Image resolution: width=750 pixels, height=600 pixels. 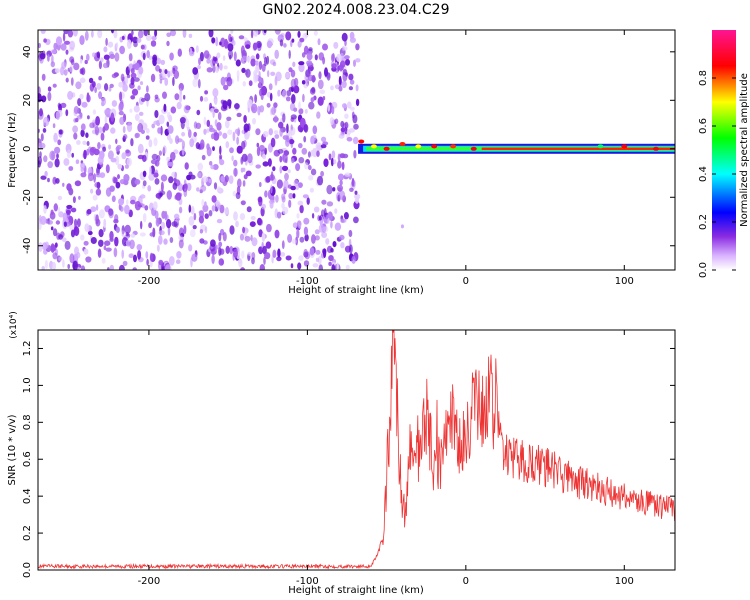 I want to click on signal-blob, so click(x=624, y=146).